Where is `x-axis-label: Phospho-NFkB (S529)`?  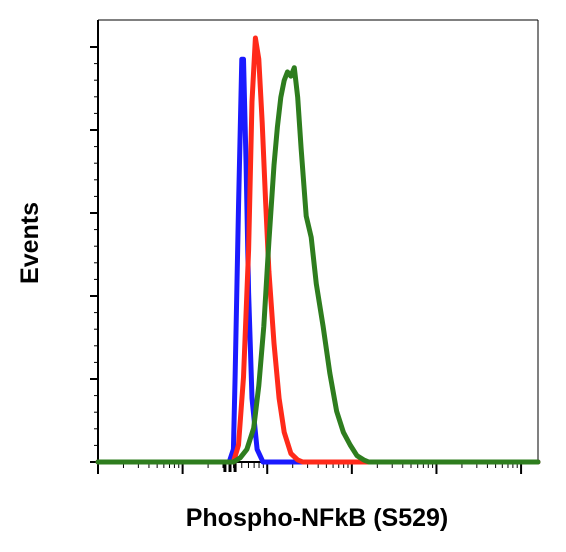
x-axis-label: Phospho-NFkB (S529) is located at coordinates (317, 518).